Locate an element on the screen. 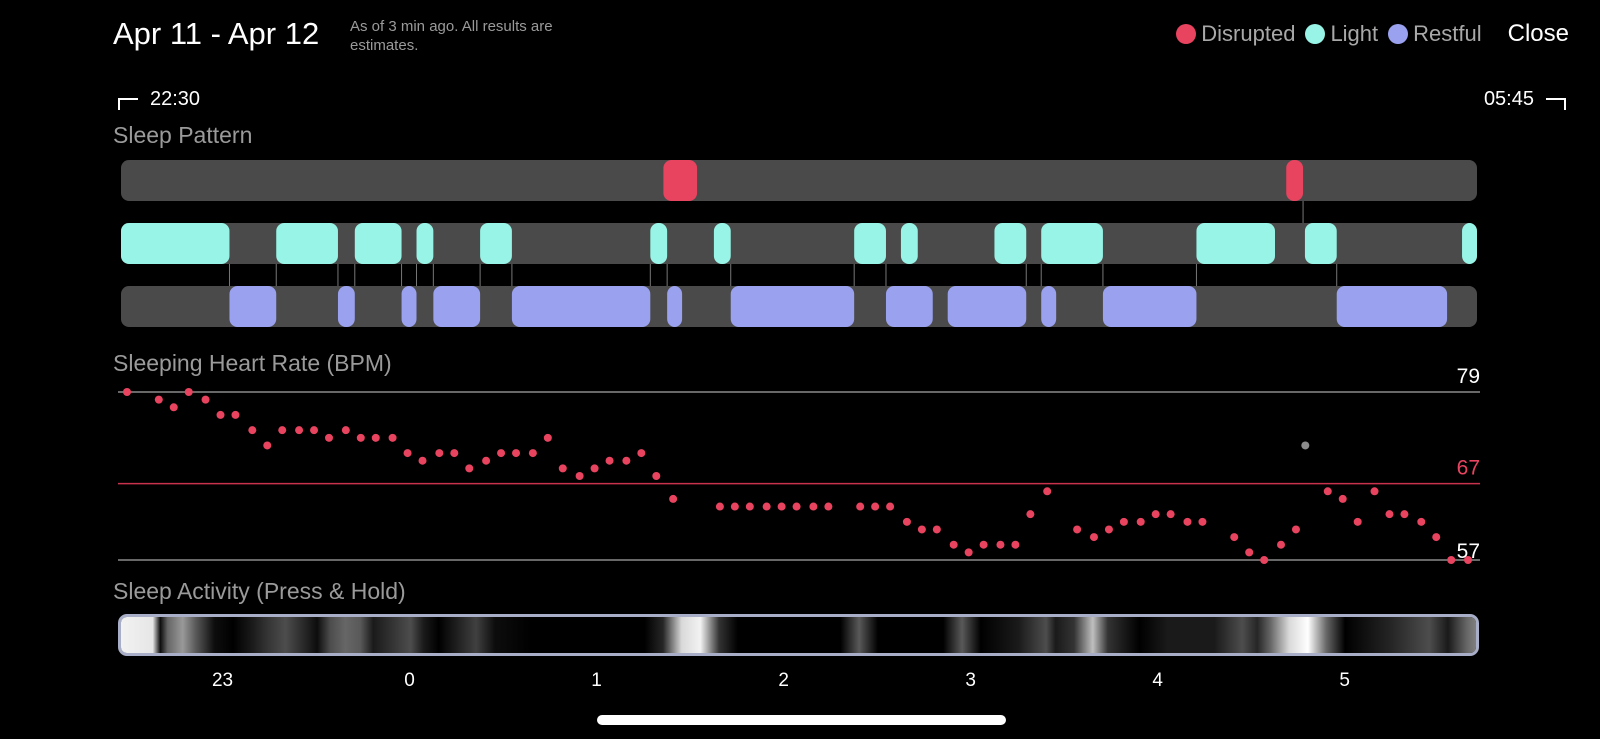 The height and width of the screenshot is (739, 1600). min-bpm-label: 57 is located at coordinates (1468, 551).